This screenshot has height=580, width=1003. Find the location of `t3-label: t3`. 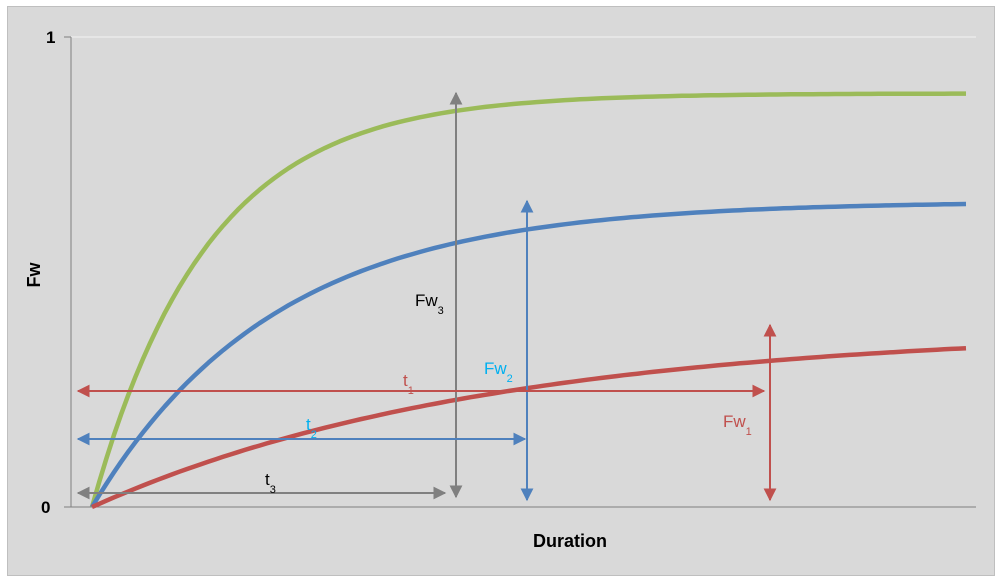

t3-label: t3 is located at coordinates (270, 483).